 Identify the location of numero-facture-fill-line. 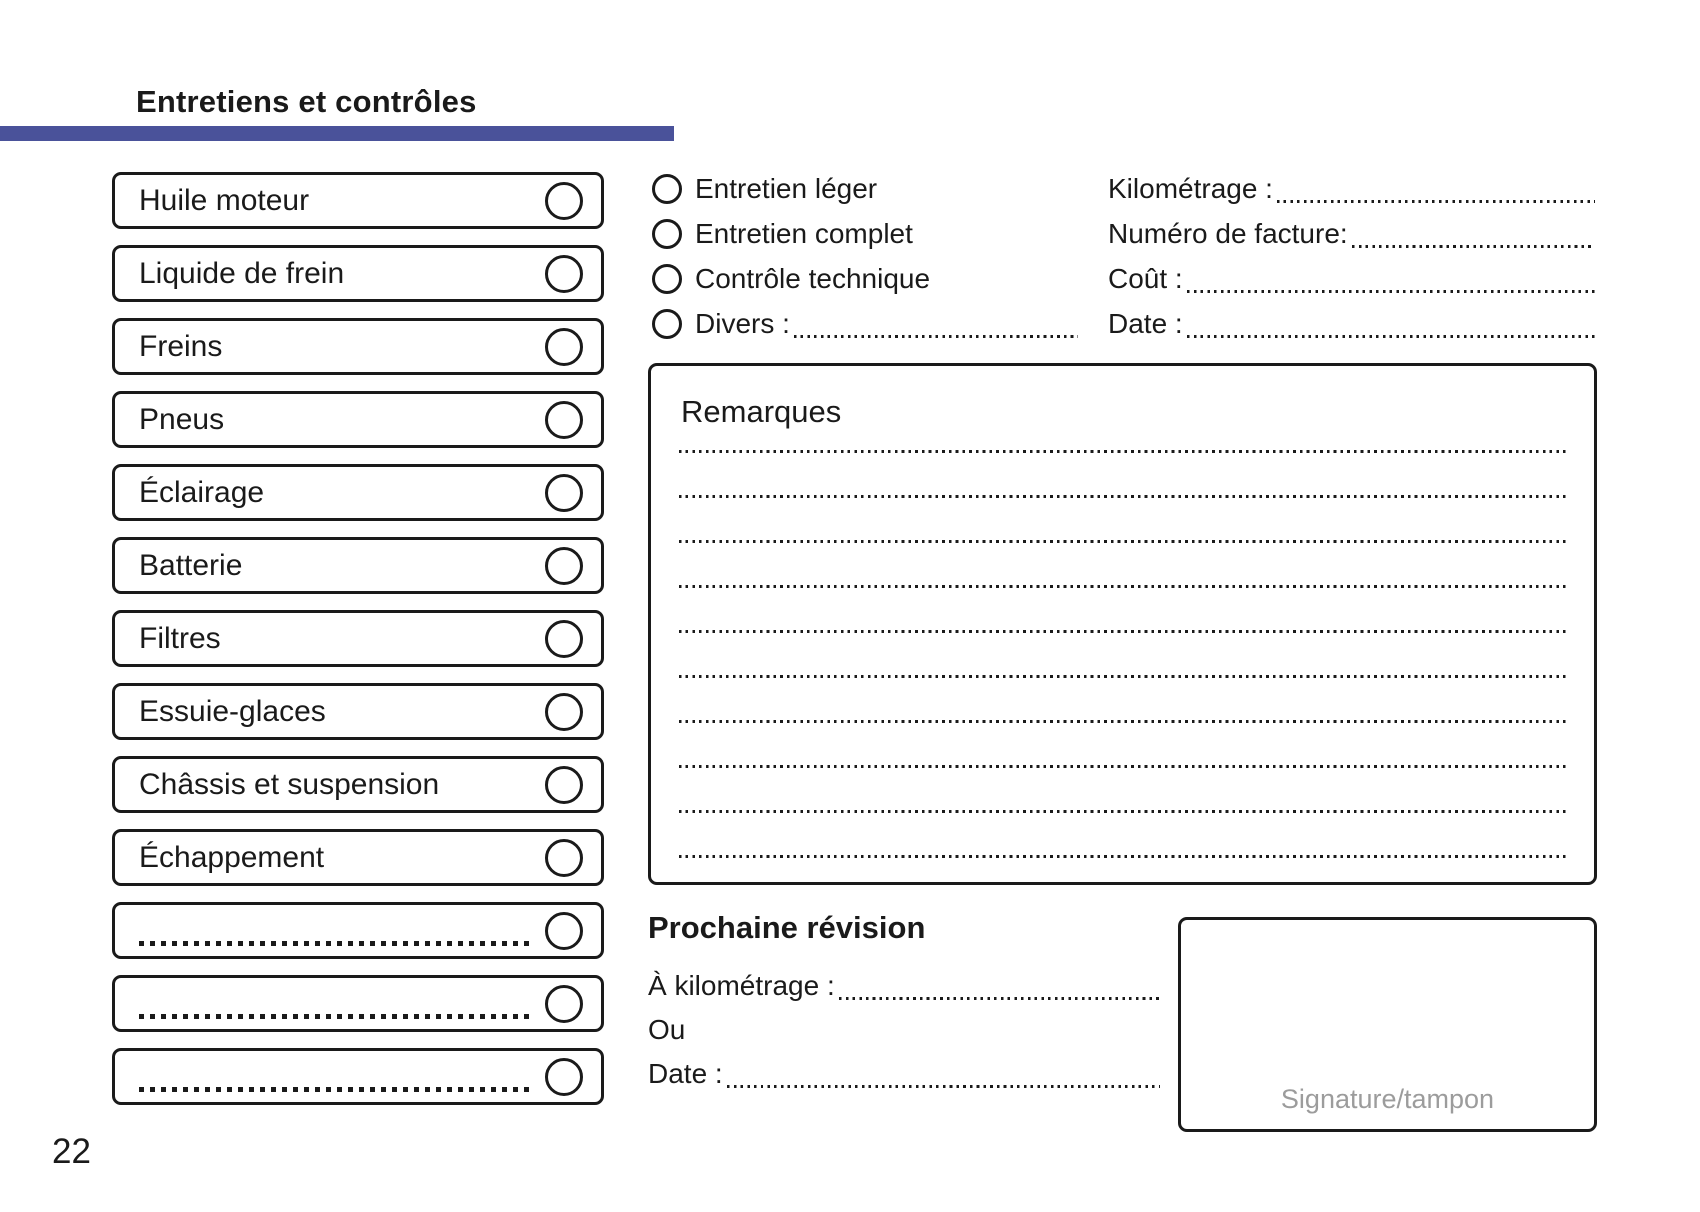
(1473, 246).